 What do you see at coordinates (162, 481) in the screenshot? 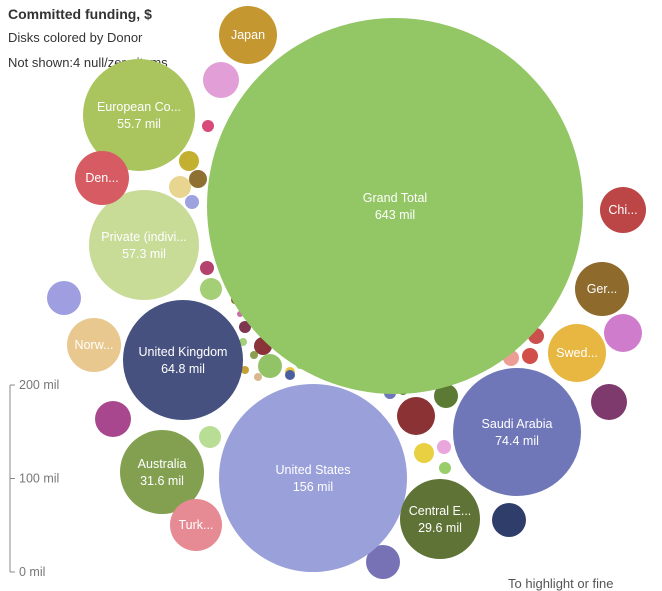
I see `bubble-australia-value: 31.6 mil` at bounding box center [162, 481].